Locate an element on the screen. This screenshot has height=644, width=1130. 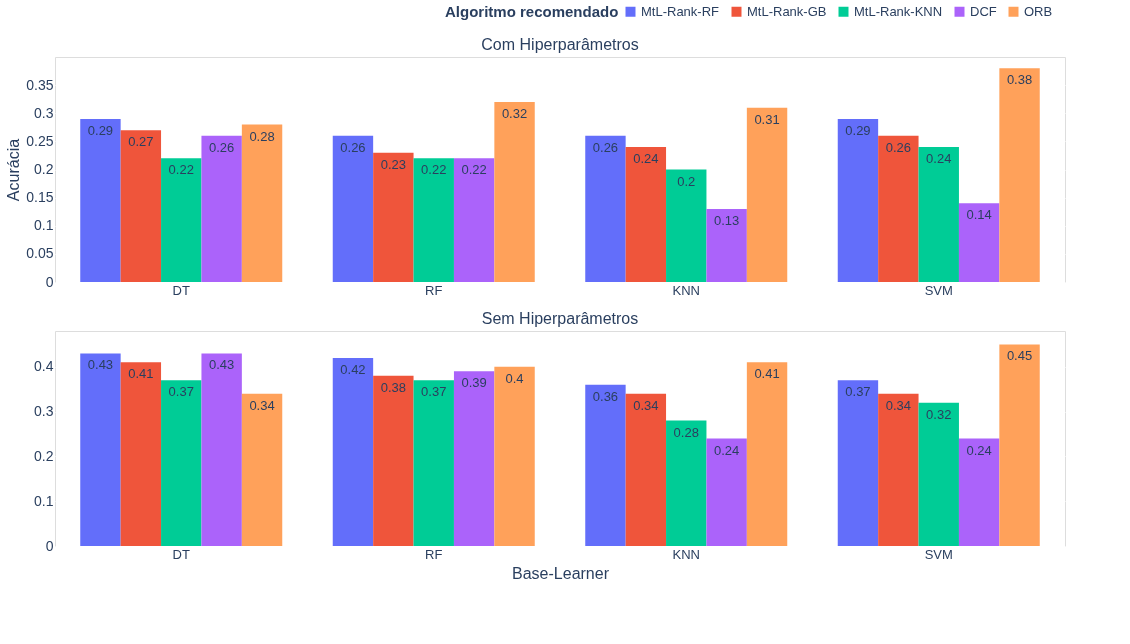
legend-label: ORB is located at coordinates (1038, 11).